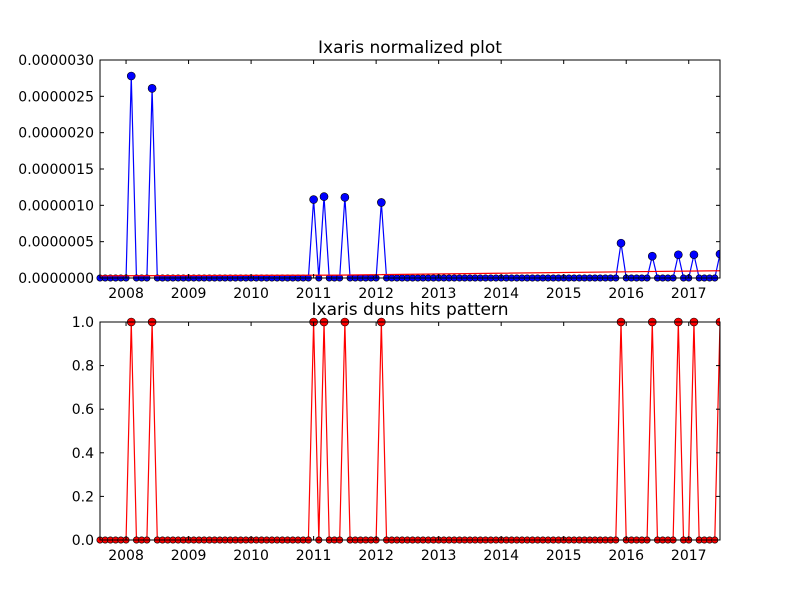 The height and width of the screenshot is (600, 800). I want to click on y-tick-label: 0.0000005, so click(56, 243).